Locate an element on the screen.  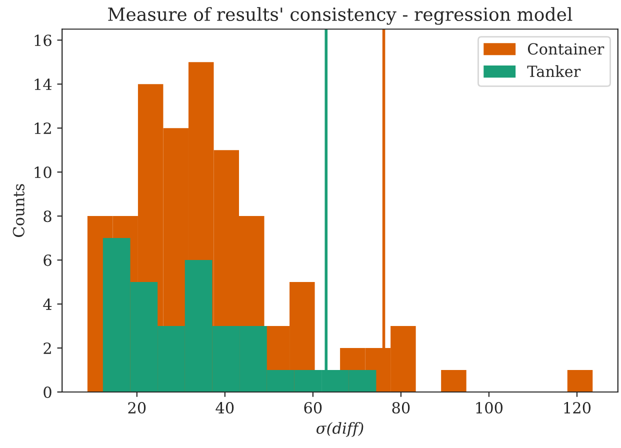
y-tick-label: 16 is located at coordinates (43, 40).